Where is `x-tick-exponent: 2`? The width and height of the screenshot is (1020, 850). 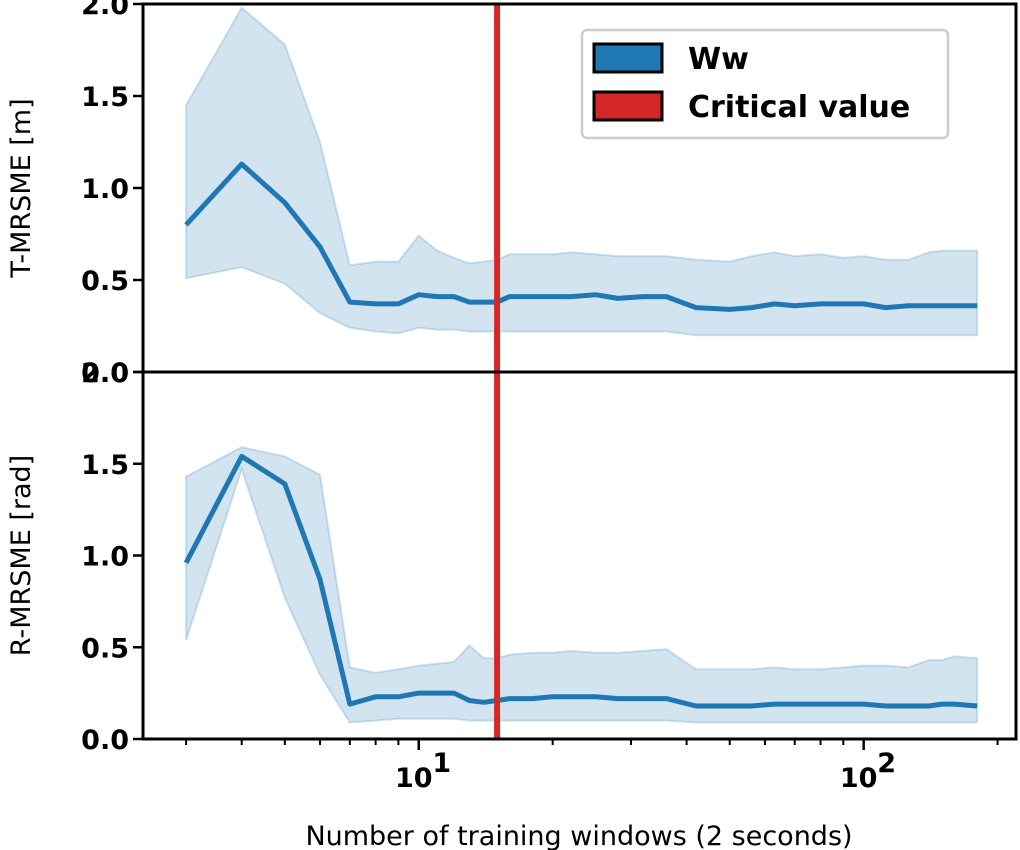 x-tick-exponent: 2 is located at coordinates (886, 763).